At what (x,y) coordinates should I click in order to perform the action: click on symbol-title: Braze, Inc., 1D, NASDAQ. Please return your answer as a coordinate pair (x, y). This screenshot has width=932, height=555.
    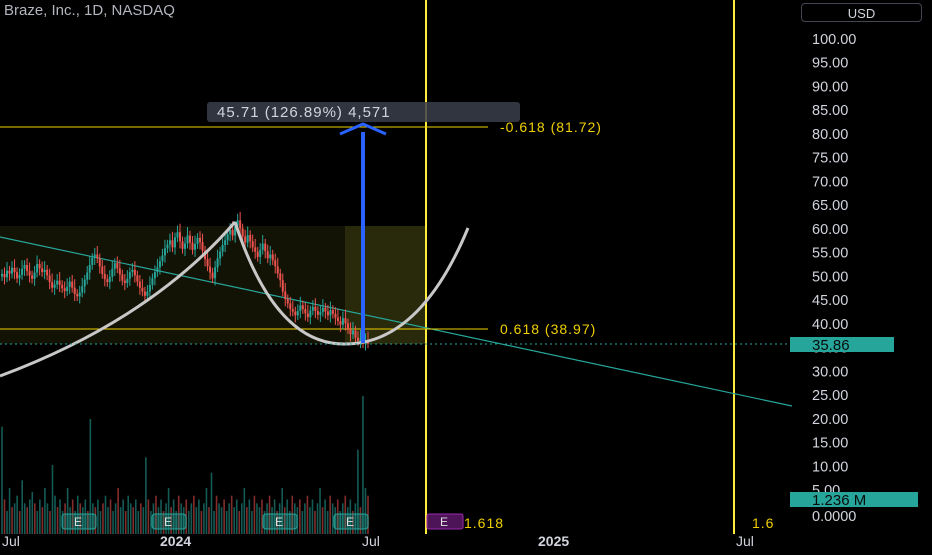
    Looking at the image, I should click on (89, 10).